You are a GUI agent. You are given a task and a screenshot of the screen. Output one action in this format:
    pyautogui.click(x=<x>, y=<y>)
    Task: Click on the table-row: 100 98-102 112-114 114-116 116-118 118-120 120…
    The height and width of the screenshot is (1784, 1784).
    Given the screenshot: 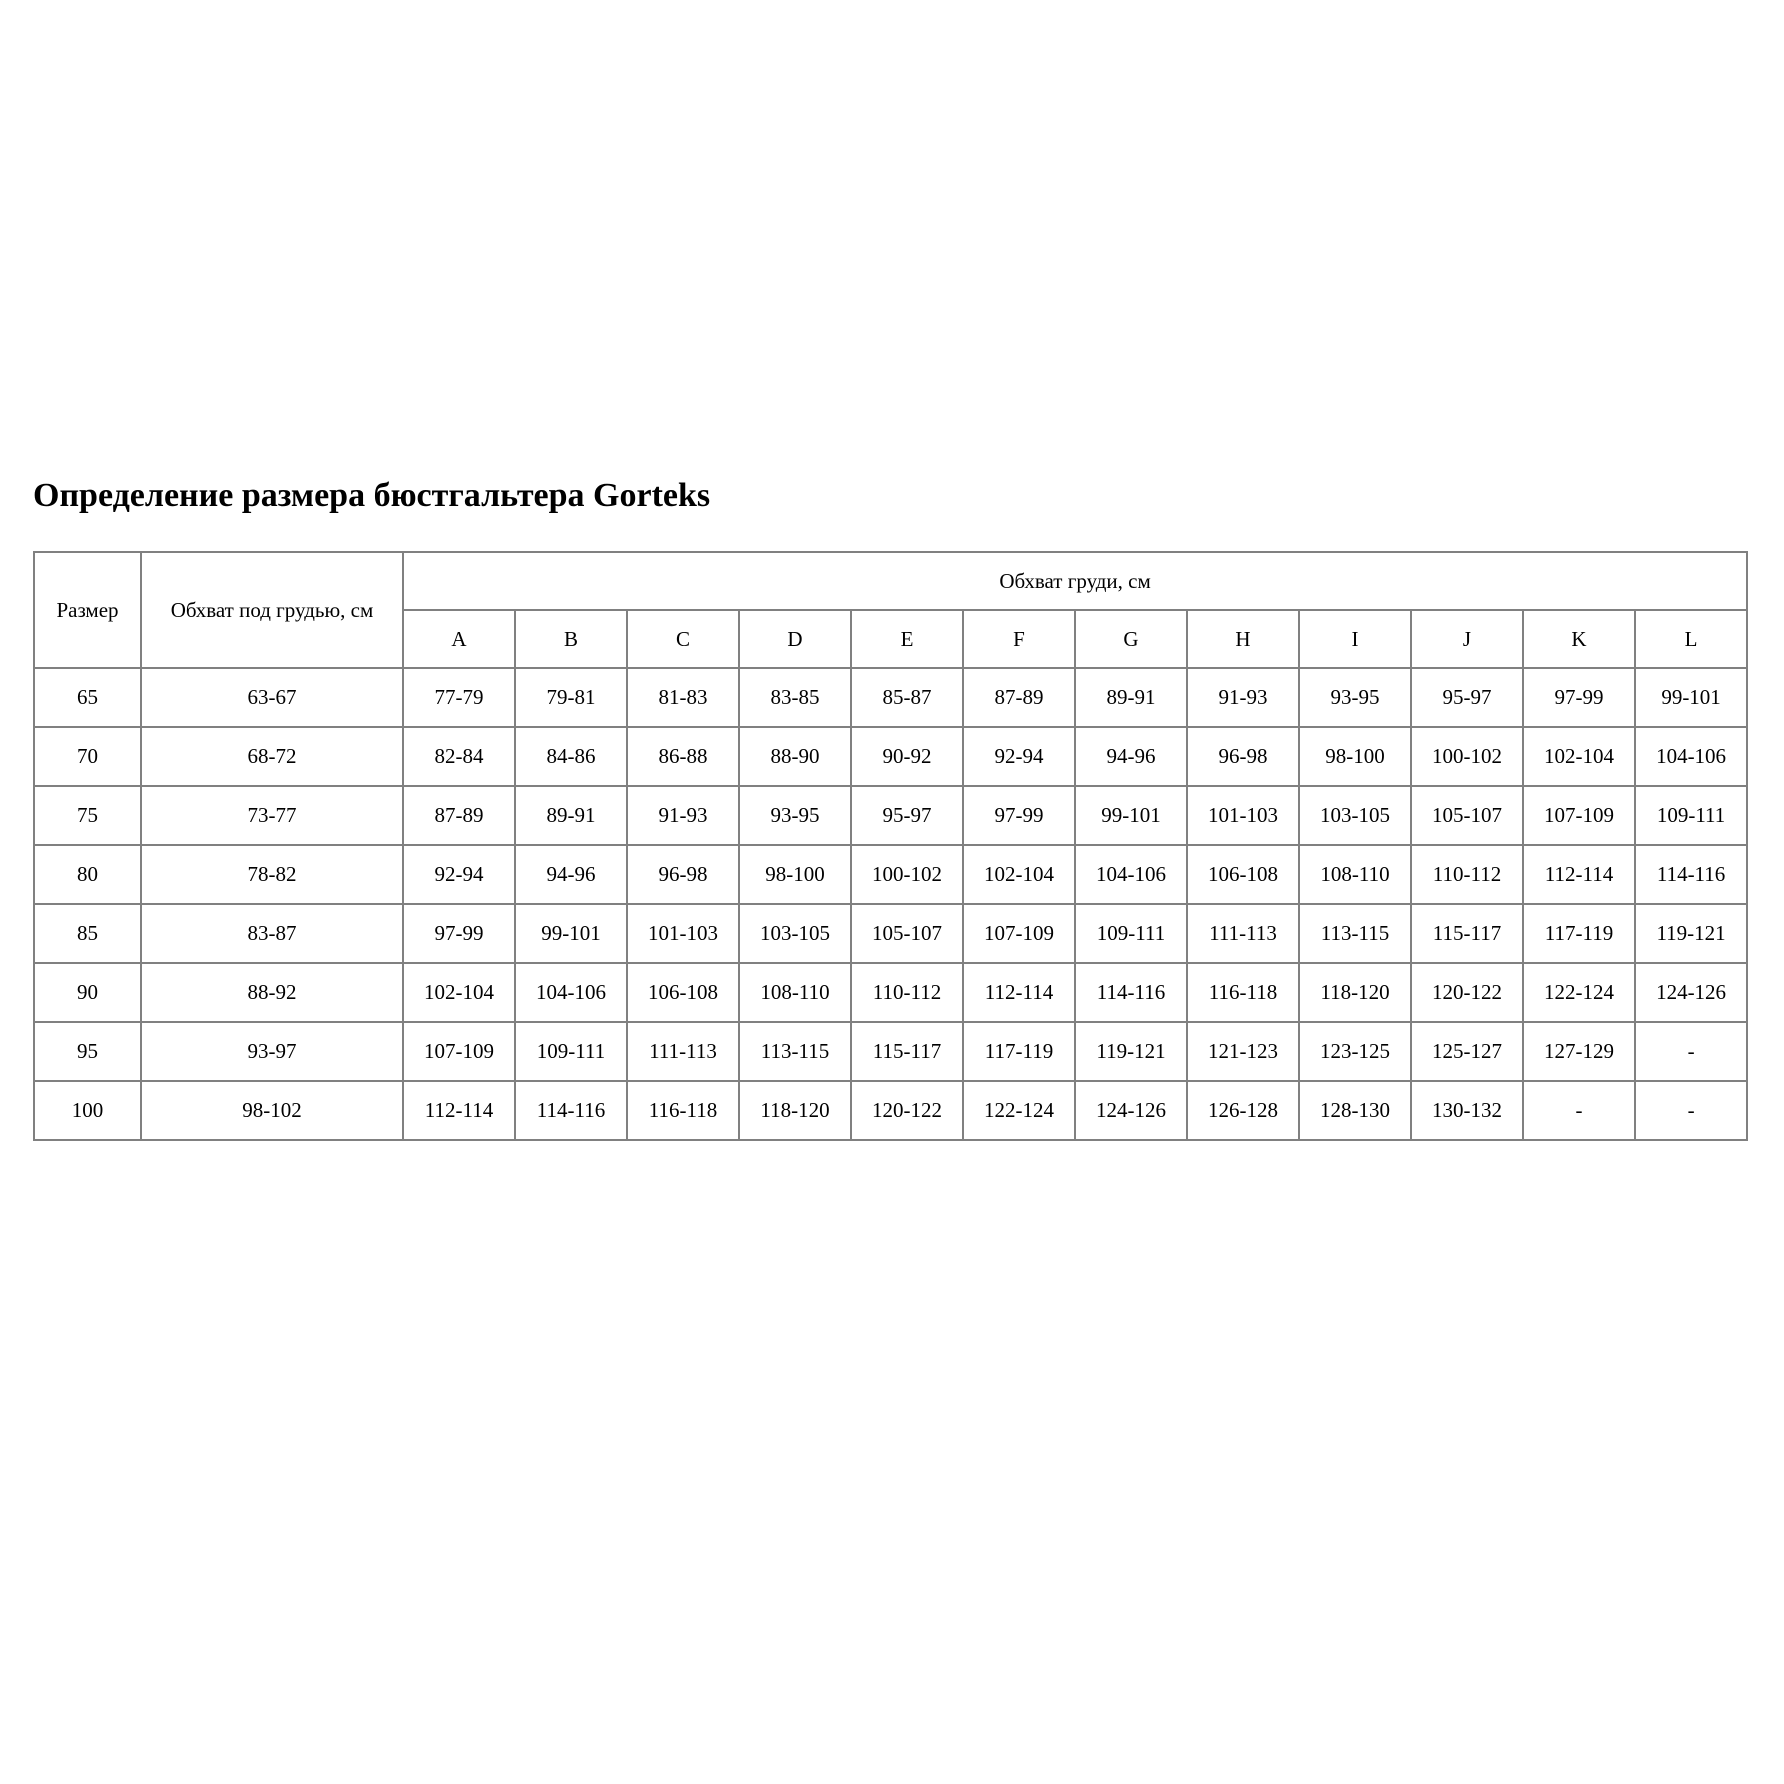 What is the action you would take?
    pyautogui.click(x=891, y=1110)
    